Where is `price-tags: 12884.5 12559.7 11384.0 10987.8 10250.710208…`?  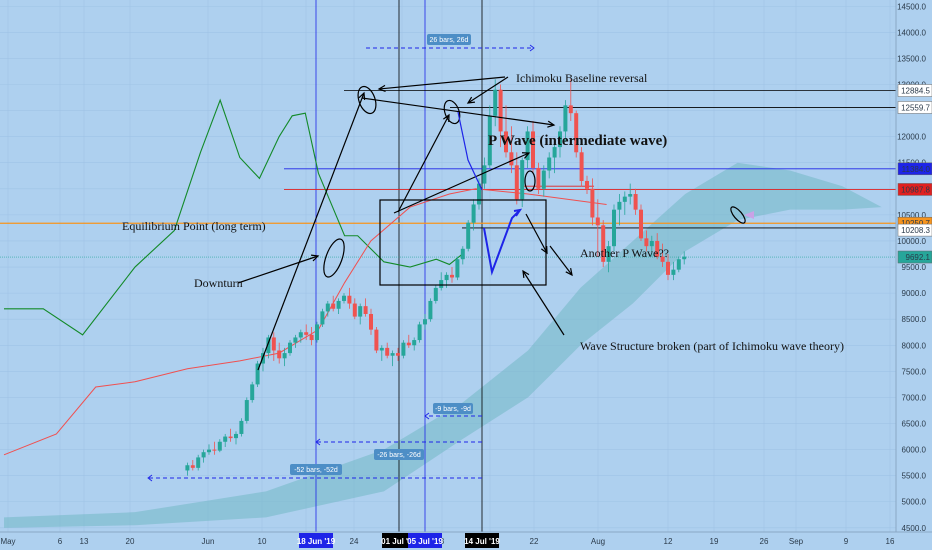
price-tags: 12884.5 12559.7 11384.0 10987.8 10250.710208… is located at coordinates (914, 174).